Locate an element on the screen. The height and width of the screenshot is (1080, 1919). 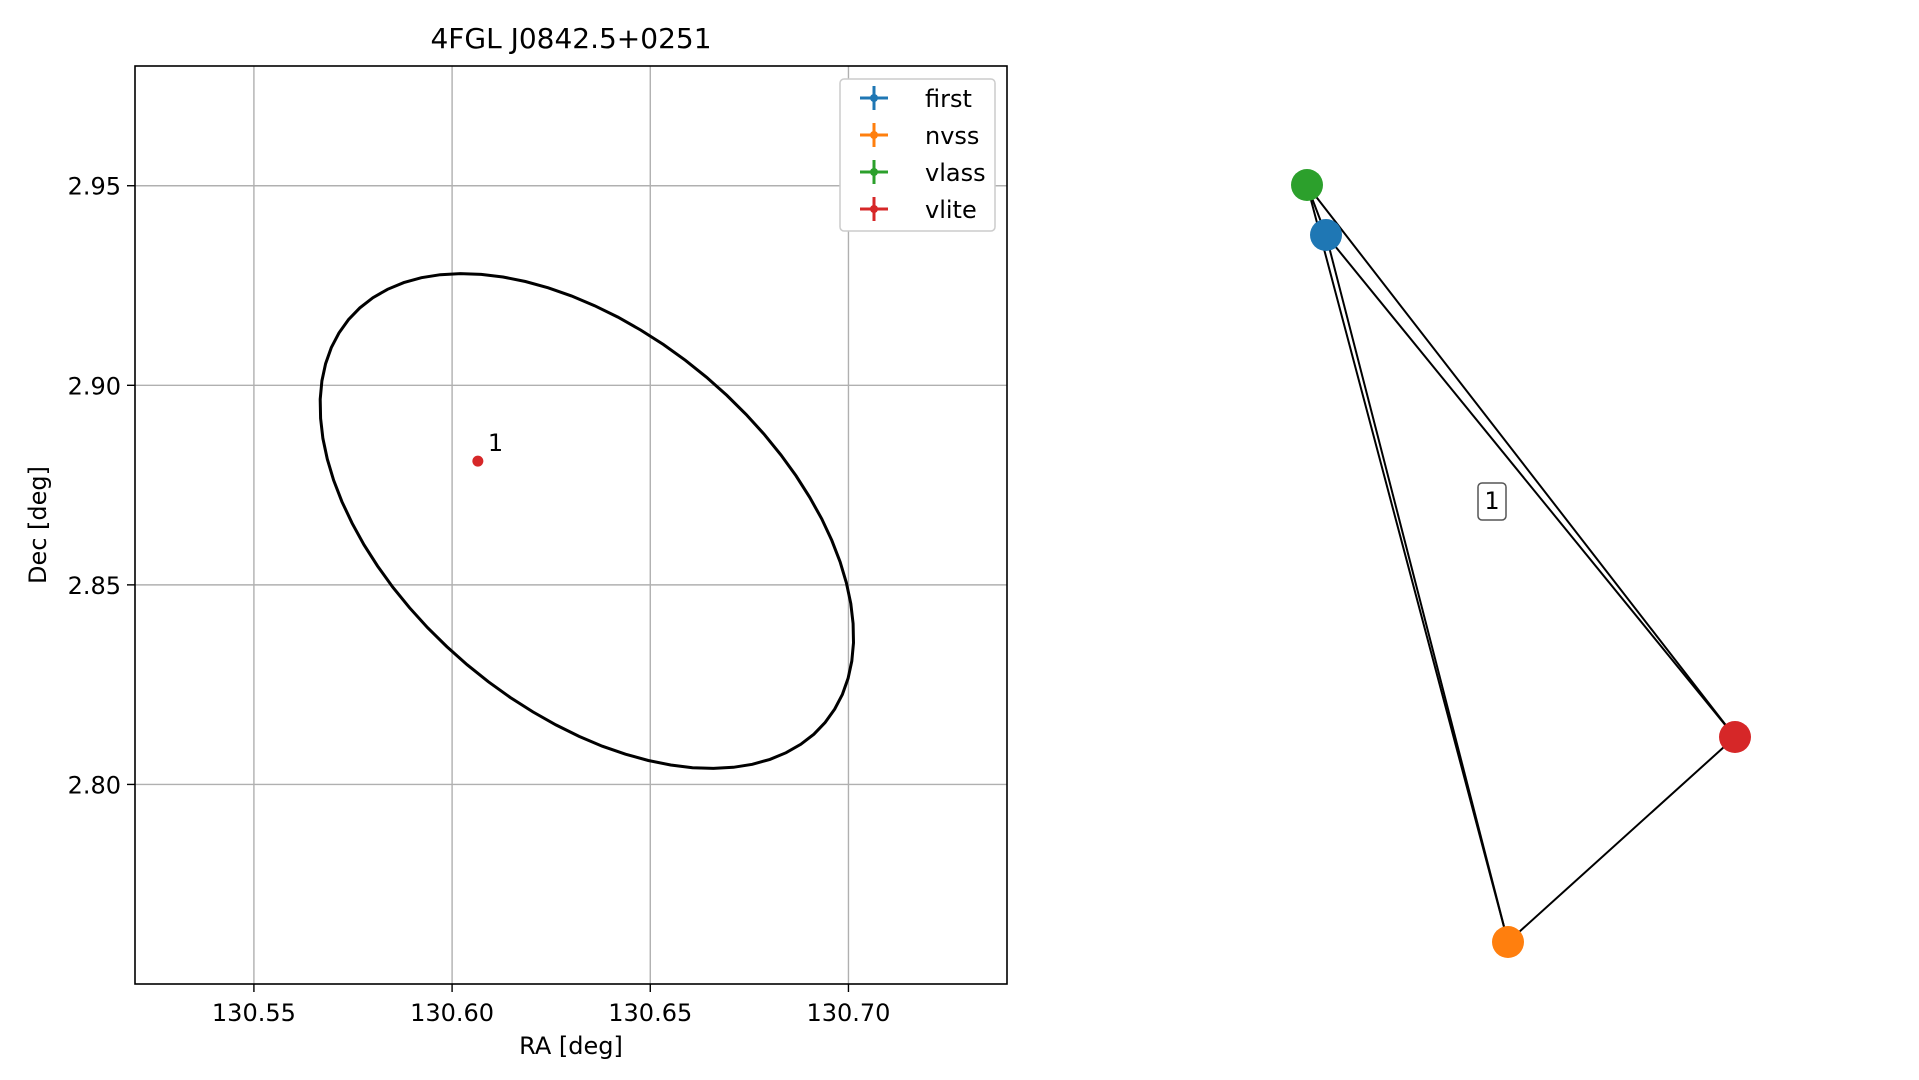
legend-entry-vlass: vlass is located at coordinates (923, 173).